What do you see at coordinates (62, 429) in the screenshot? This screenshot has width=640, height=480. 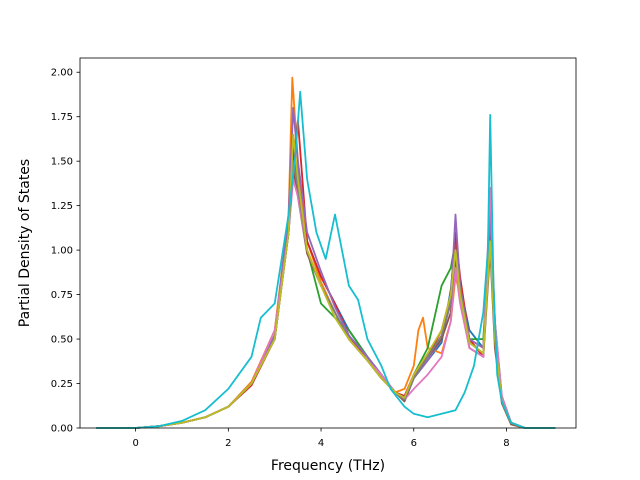 I see `y-tick-label: 0.00` at bounding box center [62, 429].